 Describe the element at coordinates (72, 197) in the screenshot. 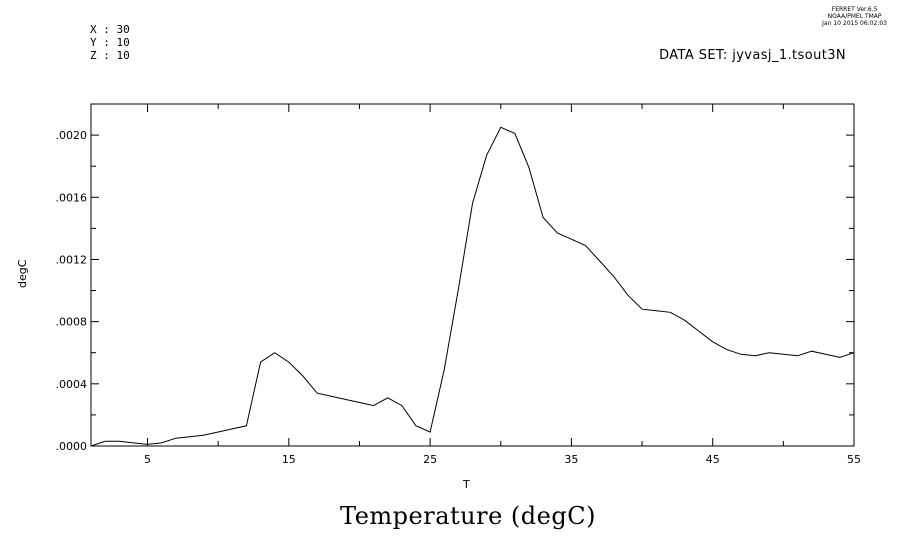

I see `y-tick-label: .0016` at that location.